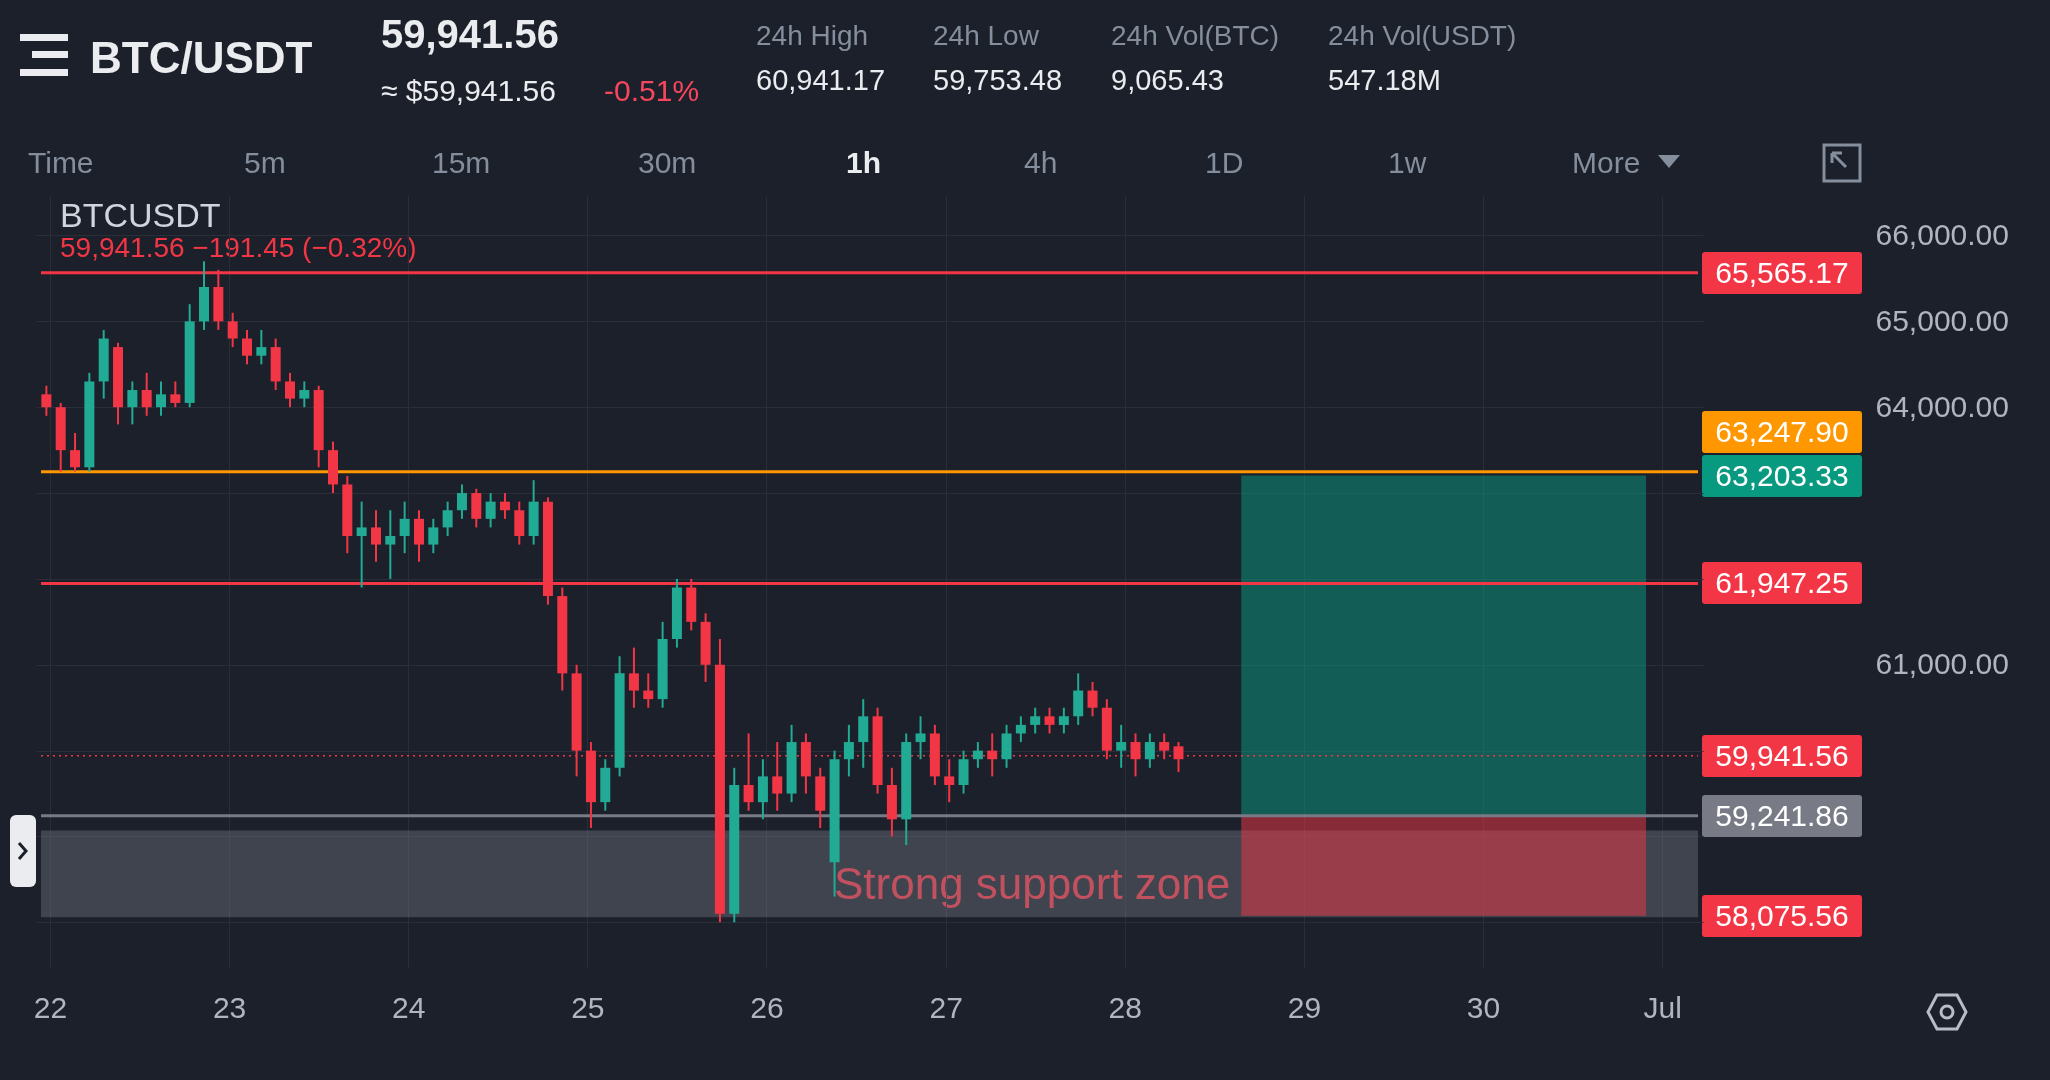 The image size is (2050, 1080). What do you see at coordinates (821, 80) in the screenshot?
I see `text: 60,941.17` at bounding box center [821, 80].